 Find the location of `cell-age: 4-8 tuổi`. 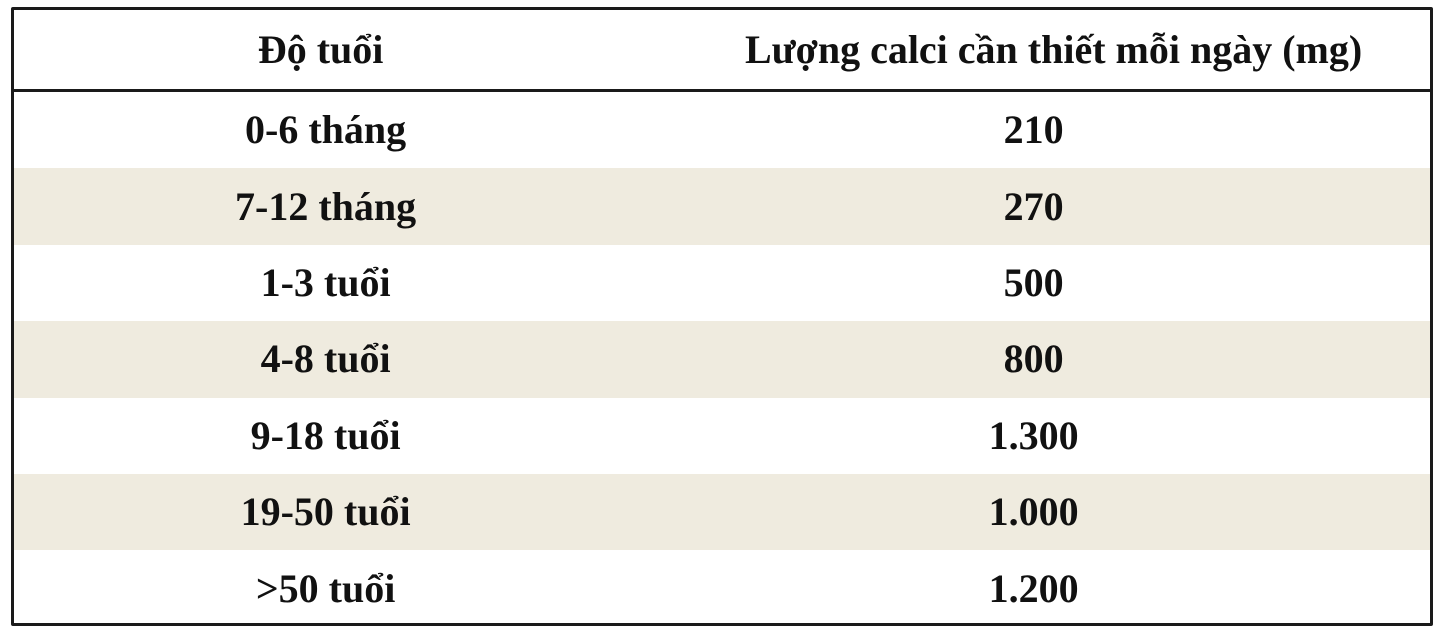

cell-age: 4-8 tuổi is located at coordinates (325, 359).